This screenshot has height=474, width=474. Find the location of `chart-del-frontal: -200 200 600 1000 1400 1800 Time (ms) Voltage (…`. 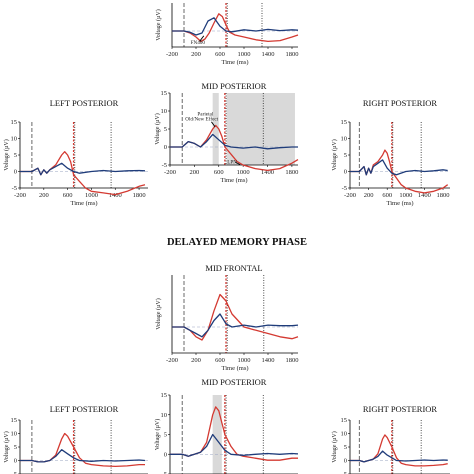

chart-del-frontal: -200 200 600 1000 1400 1800 Time (ms) Voltage (… is located at coordinates (227, 317).